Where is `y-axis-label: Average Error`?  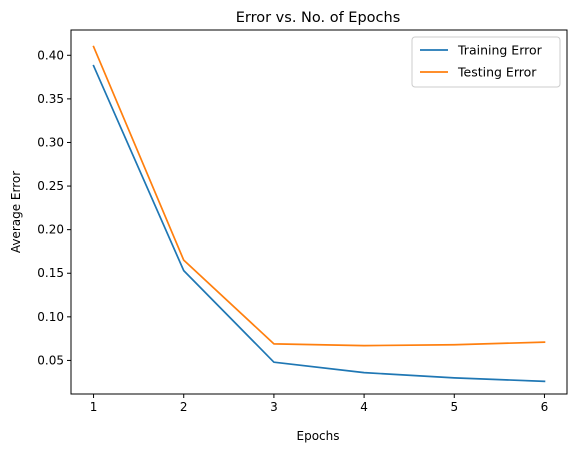 y-axis-label: Average Error is located at coordinates (16, 212).